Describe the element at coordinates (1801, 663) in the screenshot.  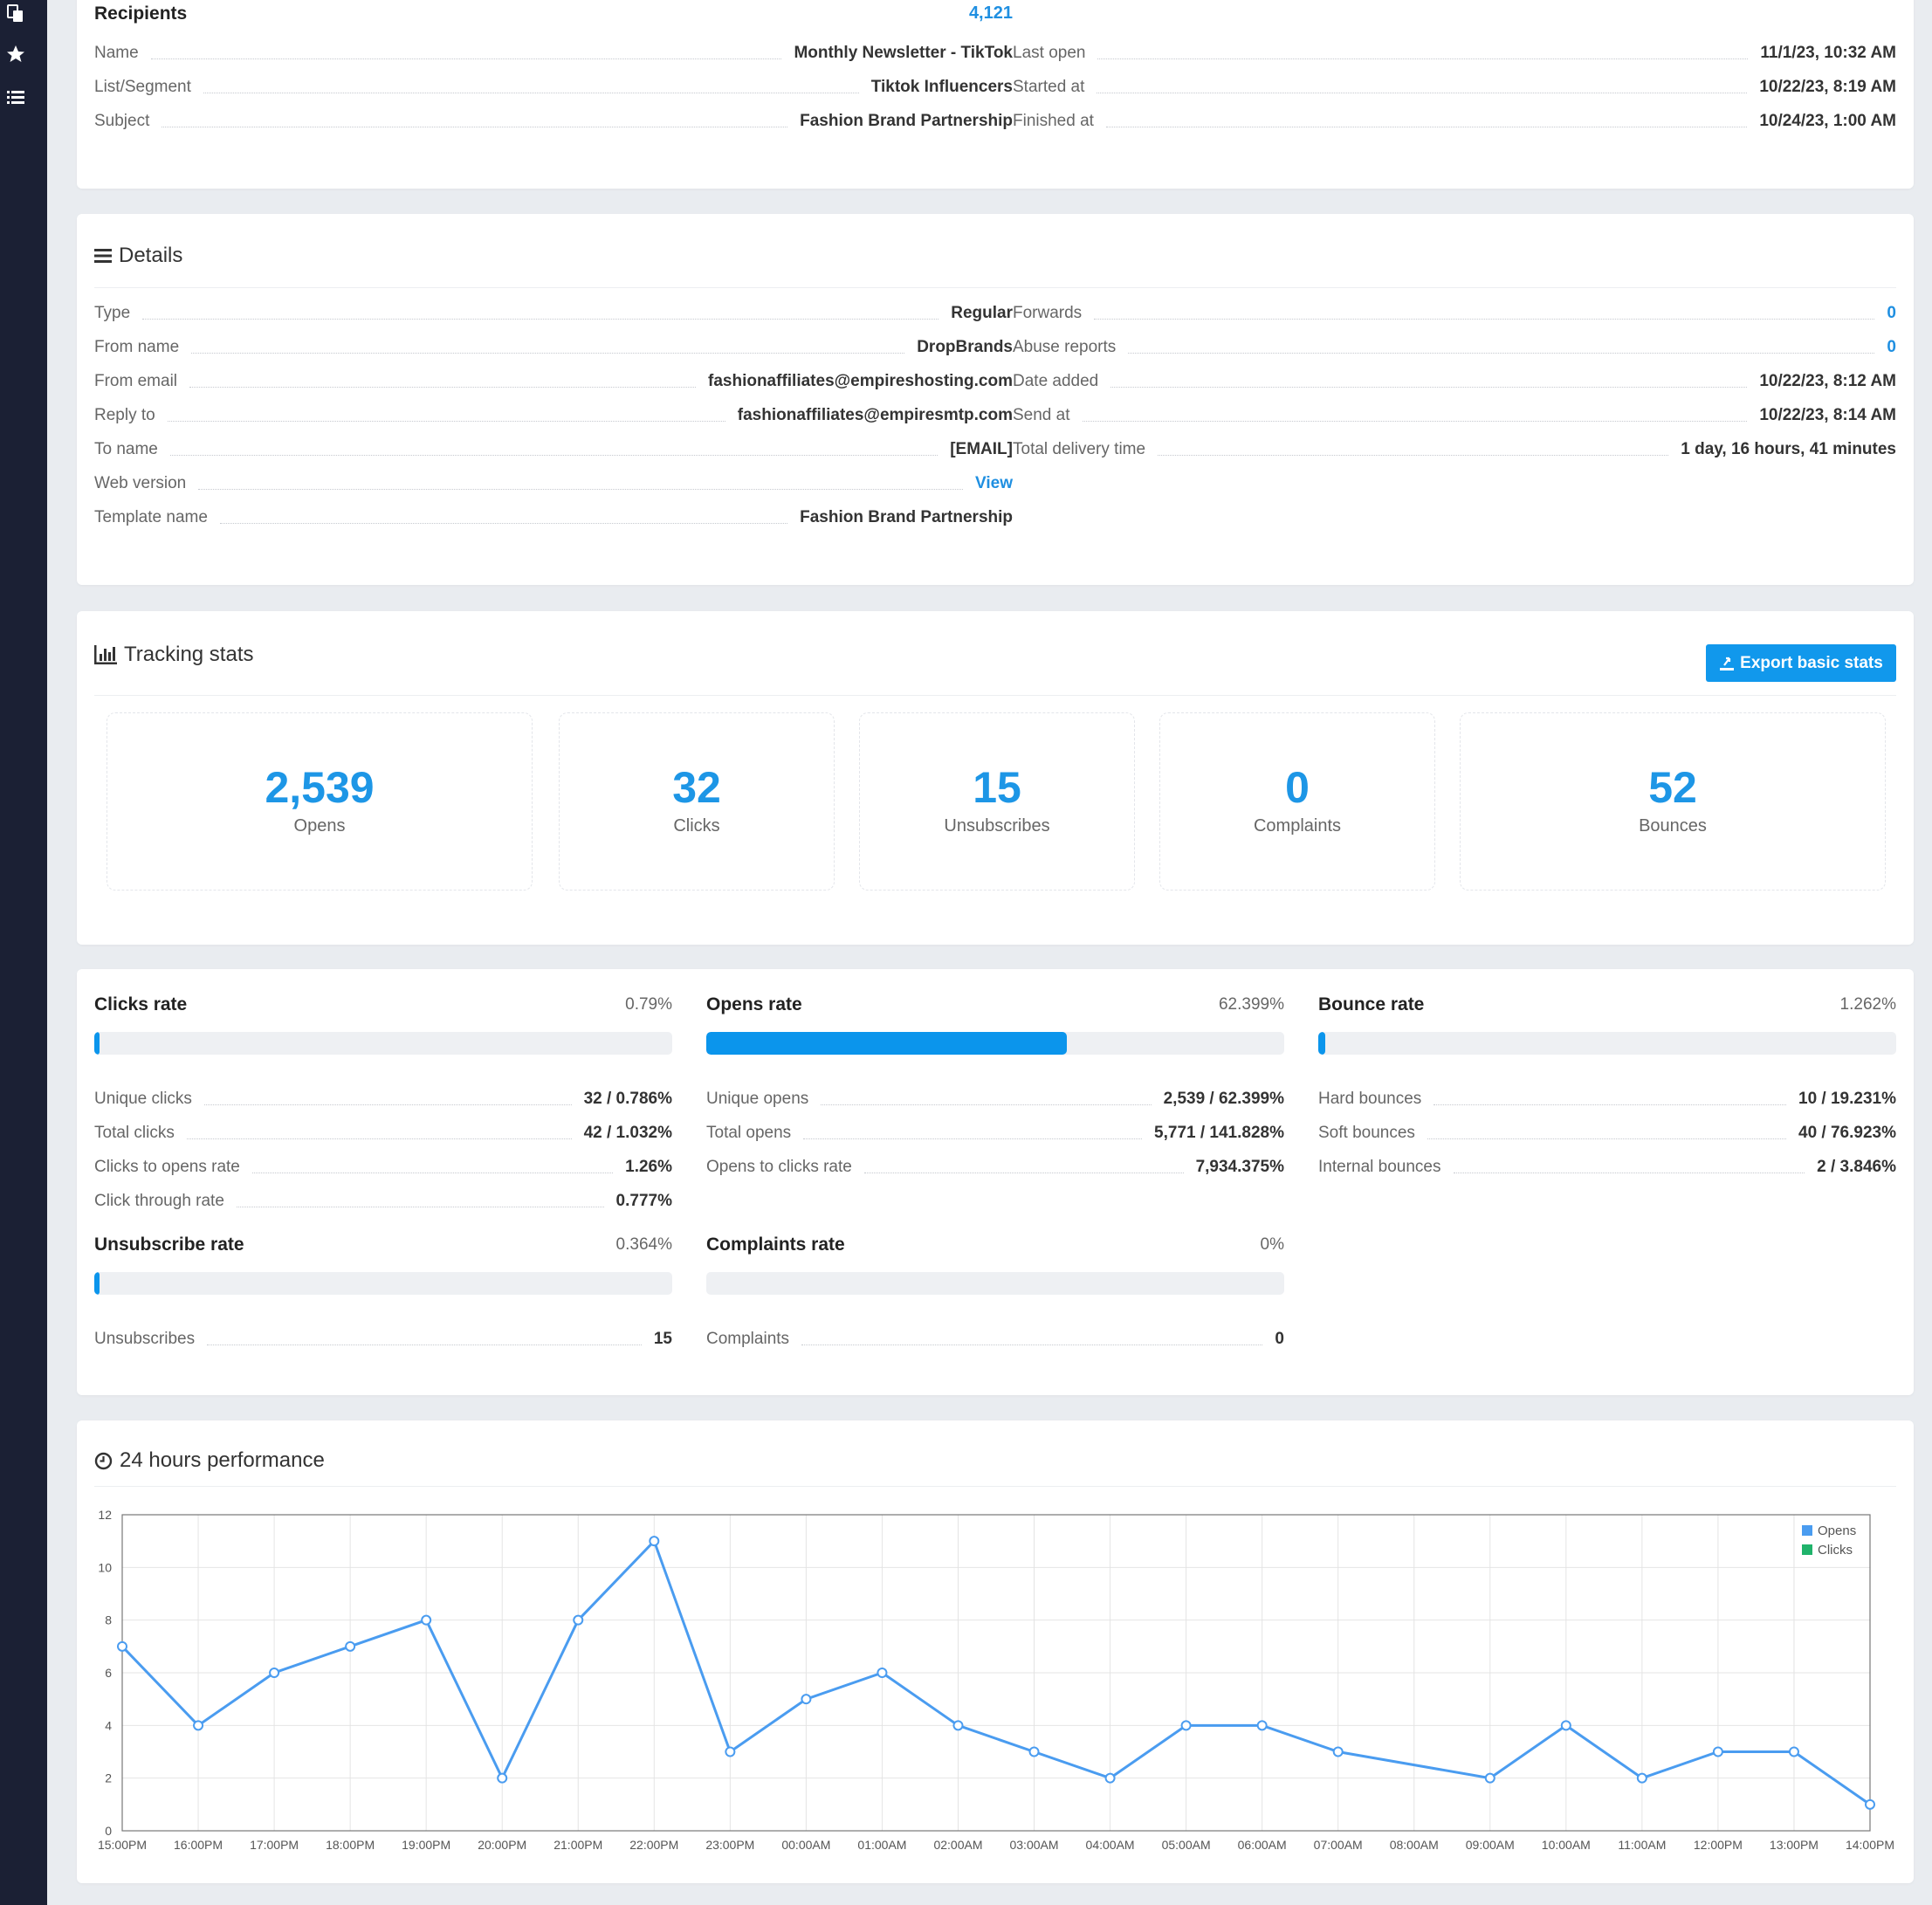
I see `export-basic-stats-button: Export basic stats` at that location.